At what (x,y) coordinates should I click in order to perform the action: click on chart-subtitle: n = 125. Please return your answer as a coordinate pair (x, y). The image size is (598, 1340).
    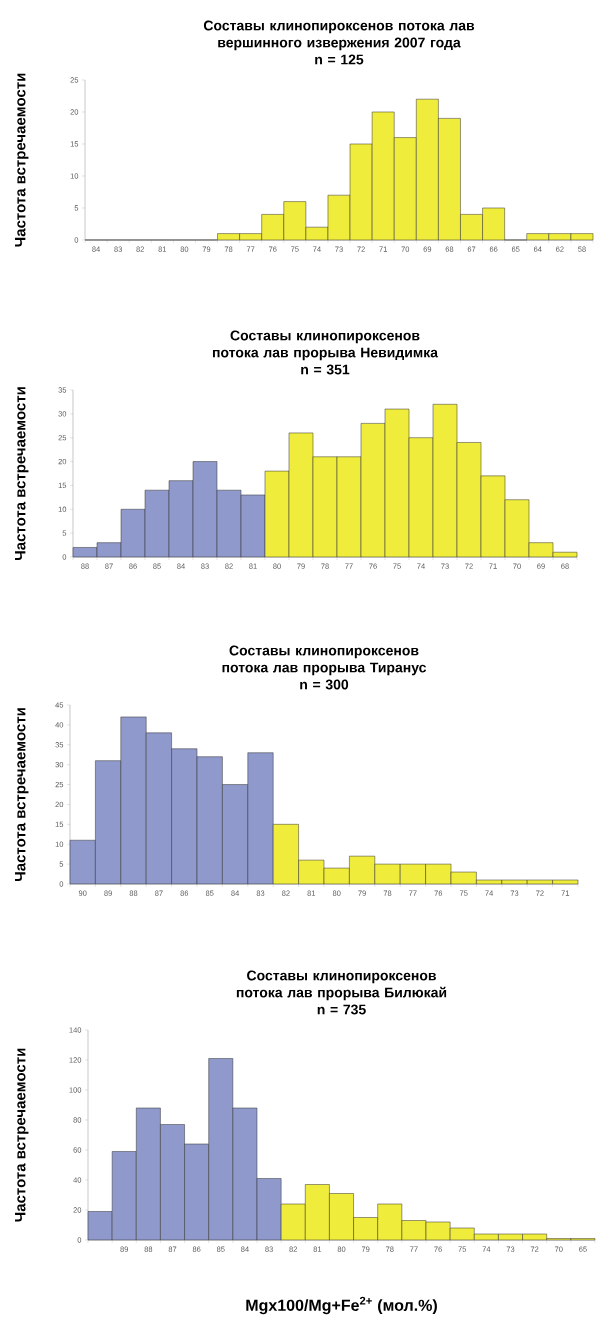
    Looking at the image, I should click on (339, 59).